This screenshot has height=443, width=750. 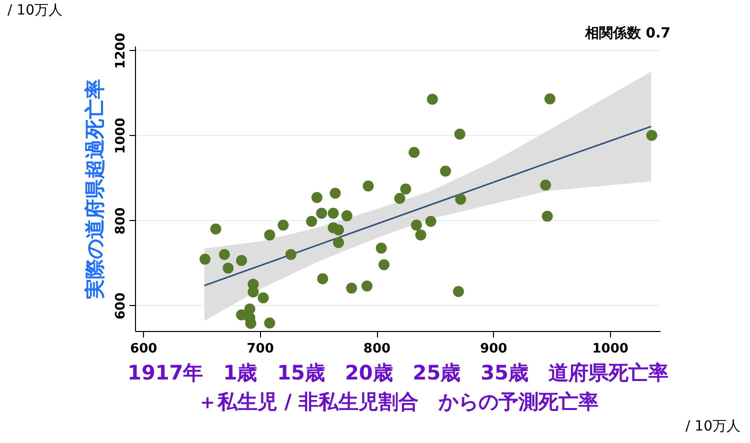 I want to click on x-tick-label: 600, so click(x=144, y=349).